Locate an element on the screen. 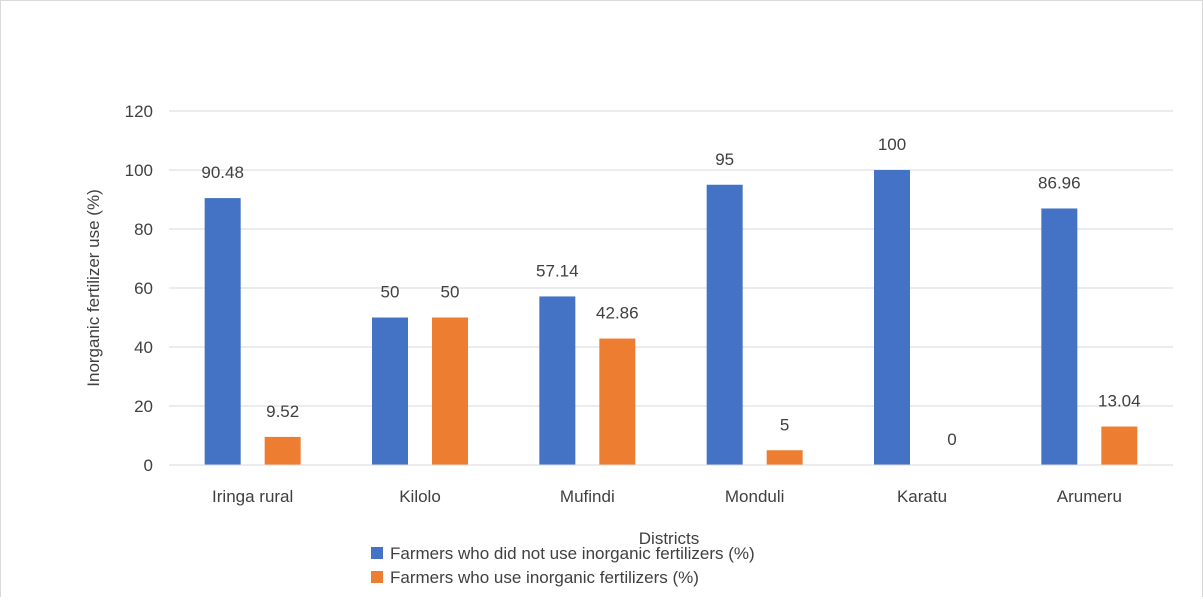 This screenshot has width=1203, height=603. data-label: 0 is located at coordinates (951, 439).